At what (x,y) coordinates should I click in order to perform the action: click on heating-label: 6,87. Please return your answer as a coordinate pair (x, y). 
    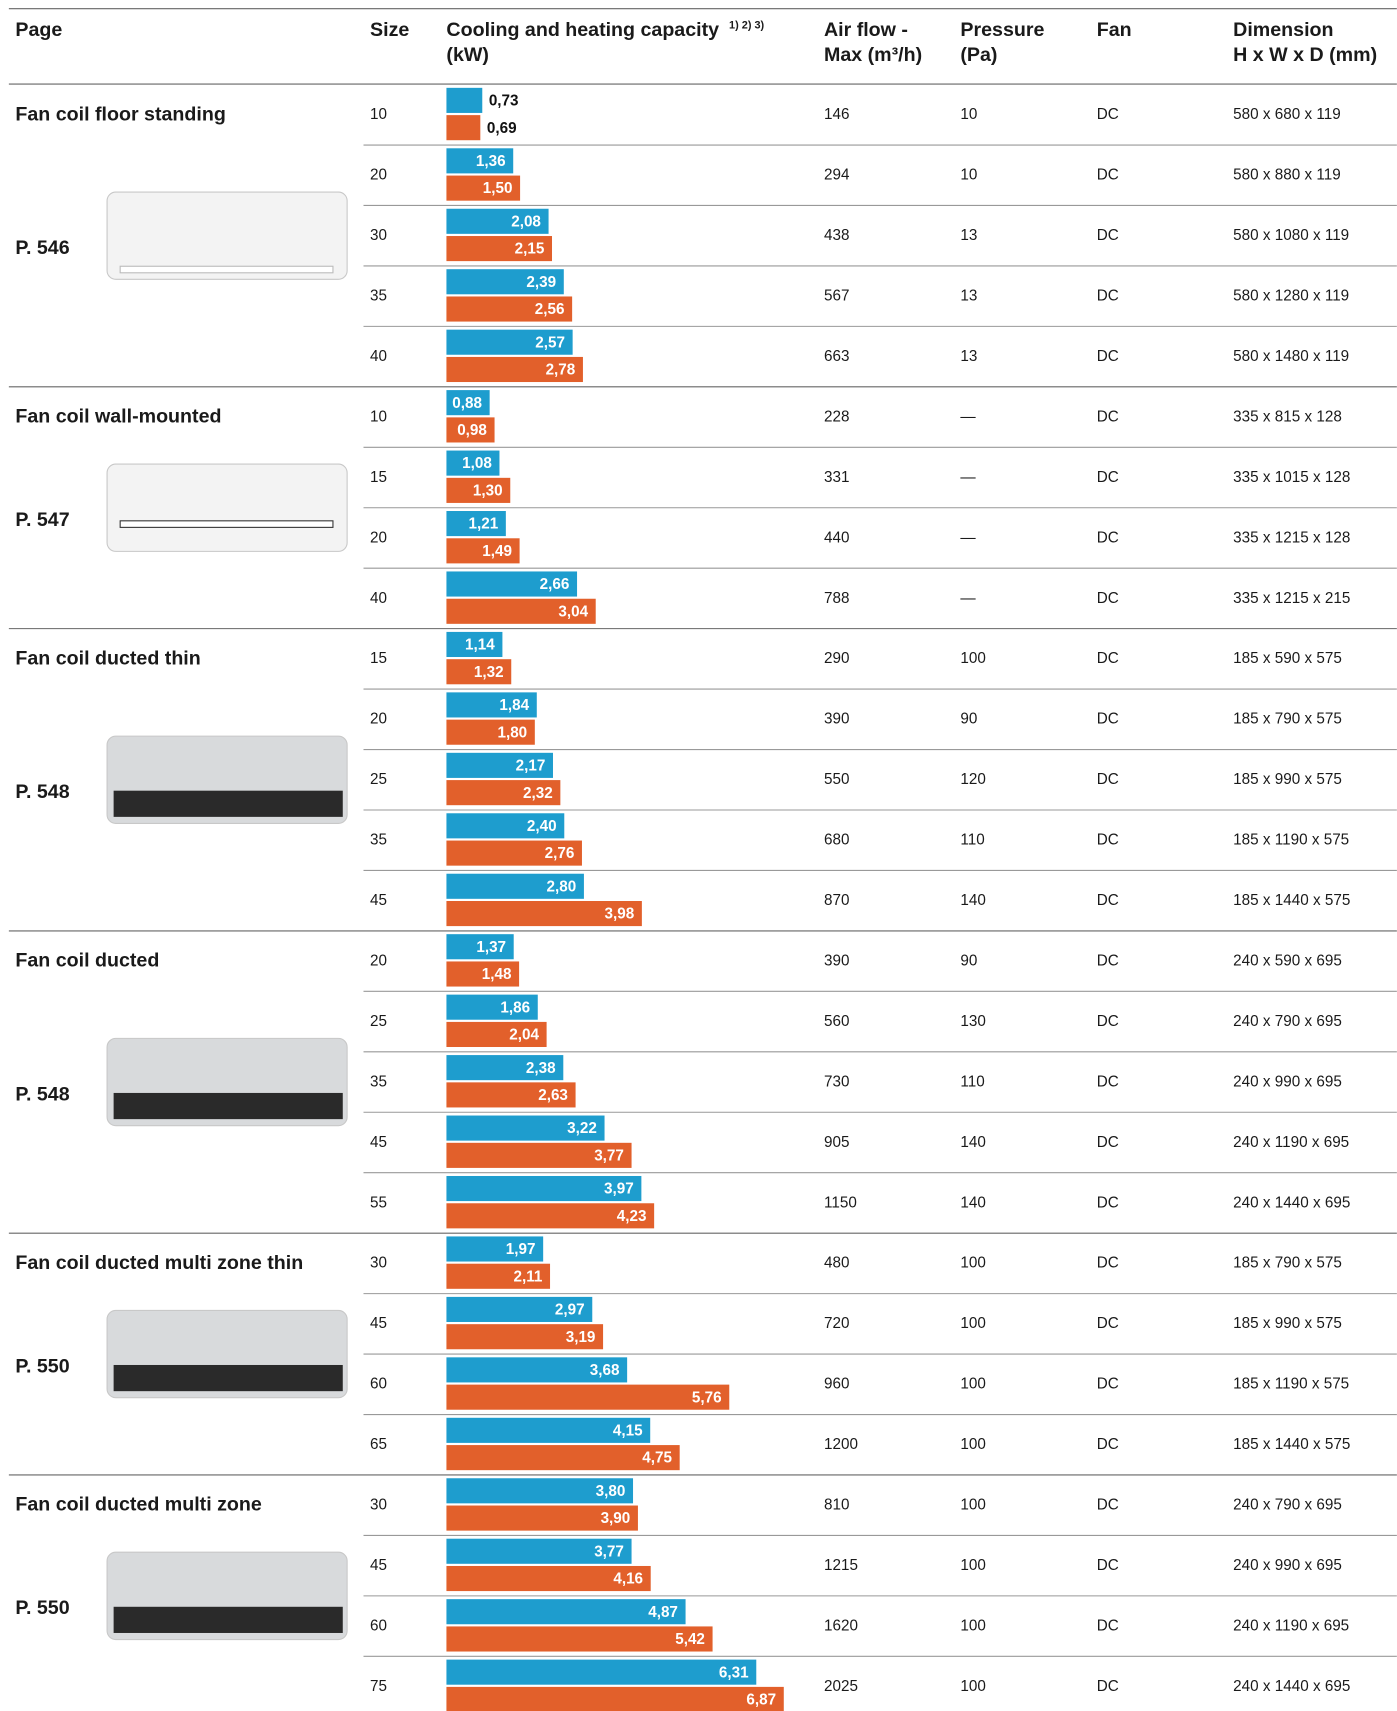
    Looking at the image, I should click on (761, 1700).